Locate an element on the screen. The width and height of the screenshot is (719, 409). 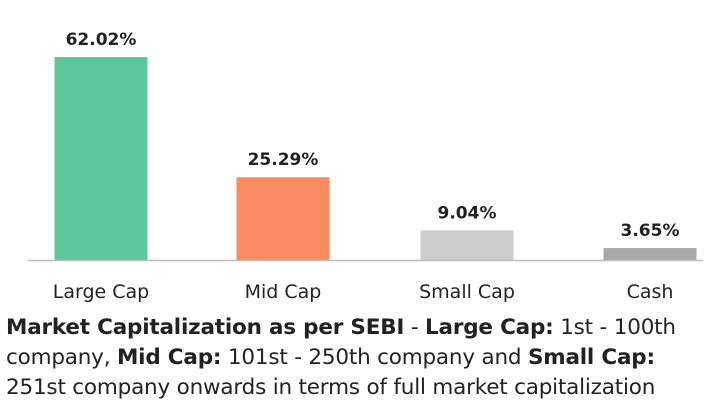
data-label-small-cap: 9.04% is located at coordinates (467, 213).